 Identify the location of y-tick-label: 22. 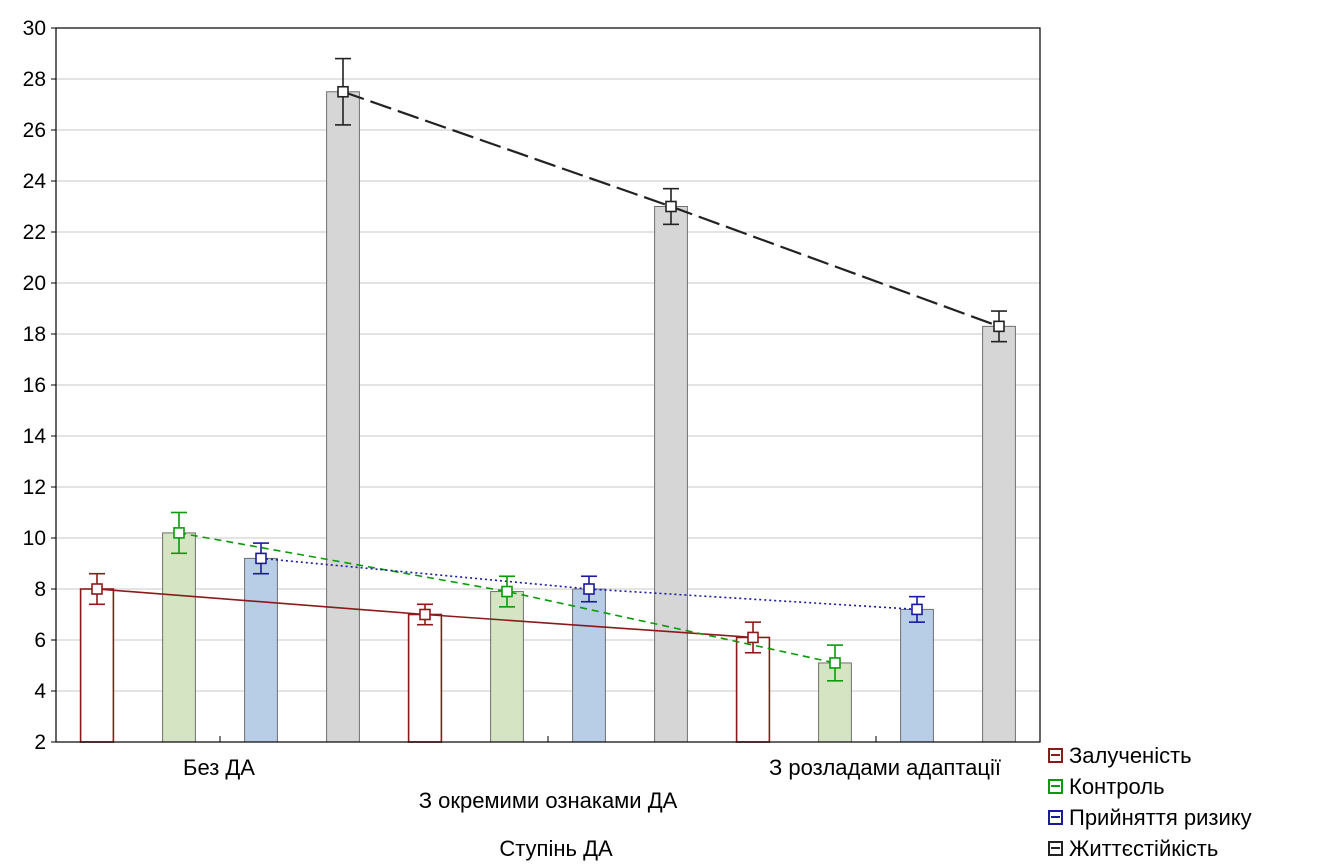
(34, 232).